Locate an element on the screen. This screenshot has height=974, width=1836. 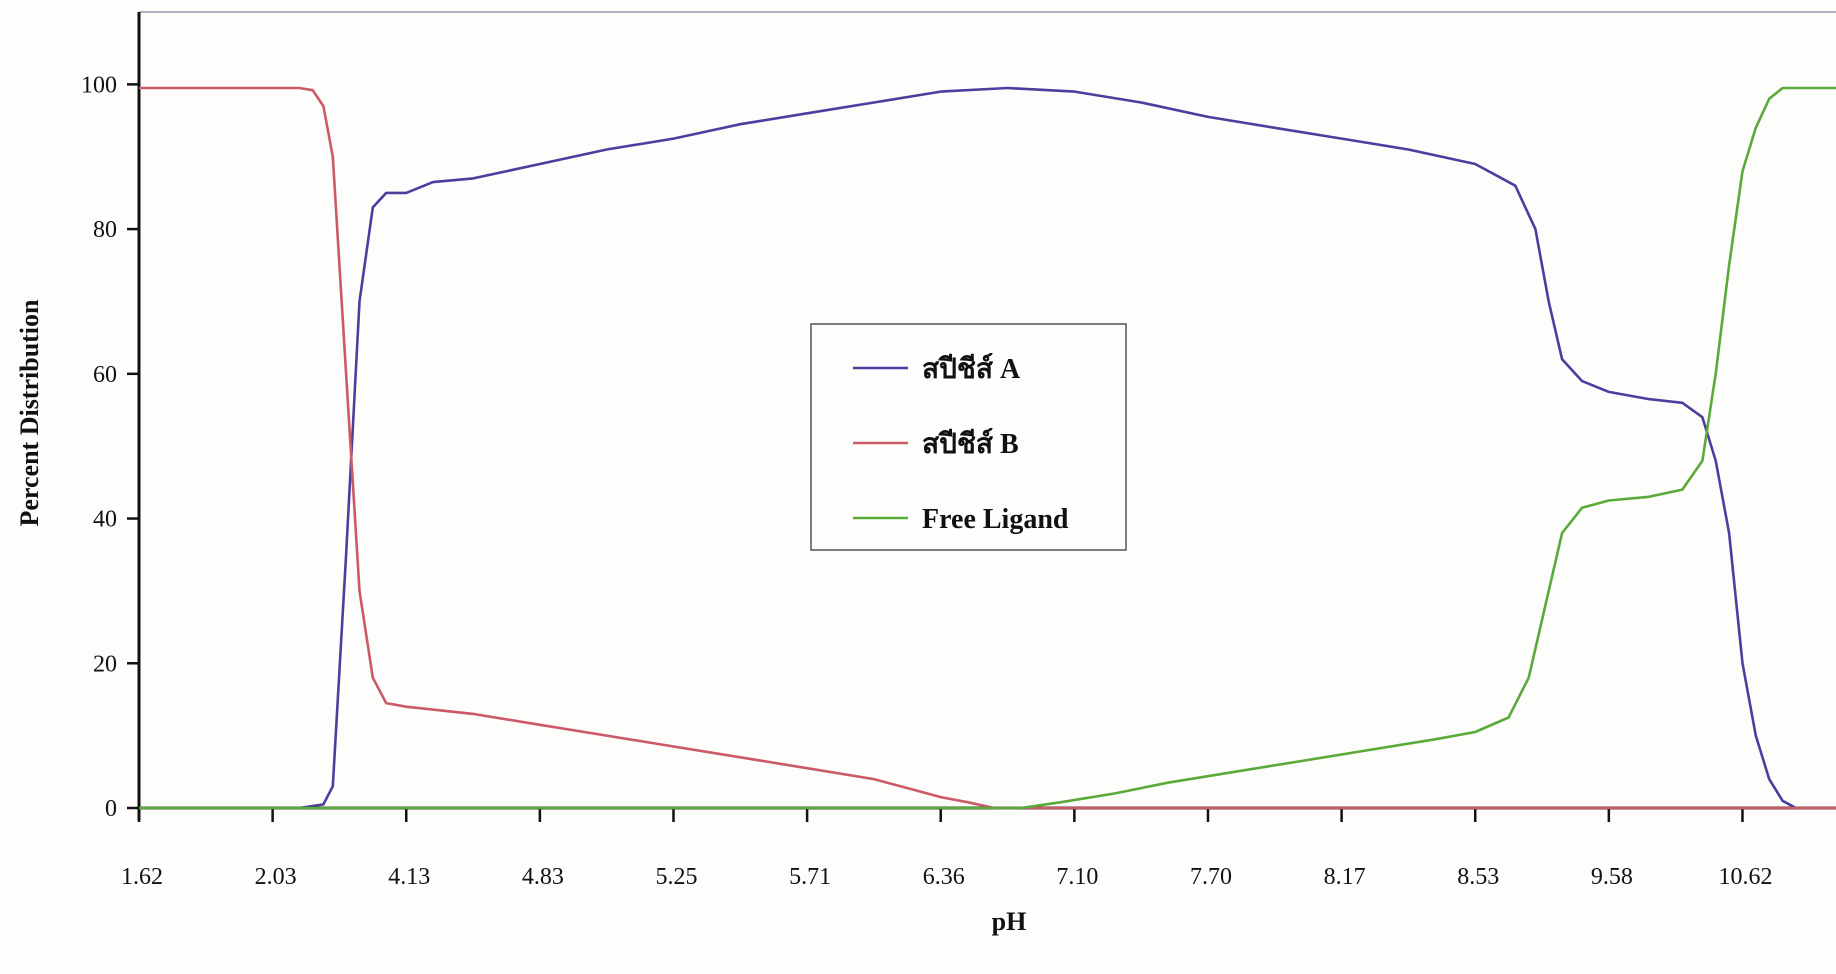
y-tick-label: 80 is located at coordinates (105, 230).